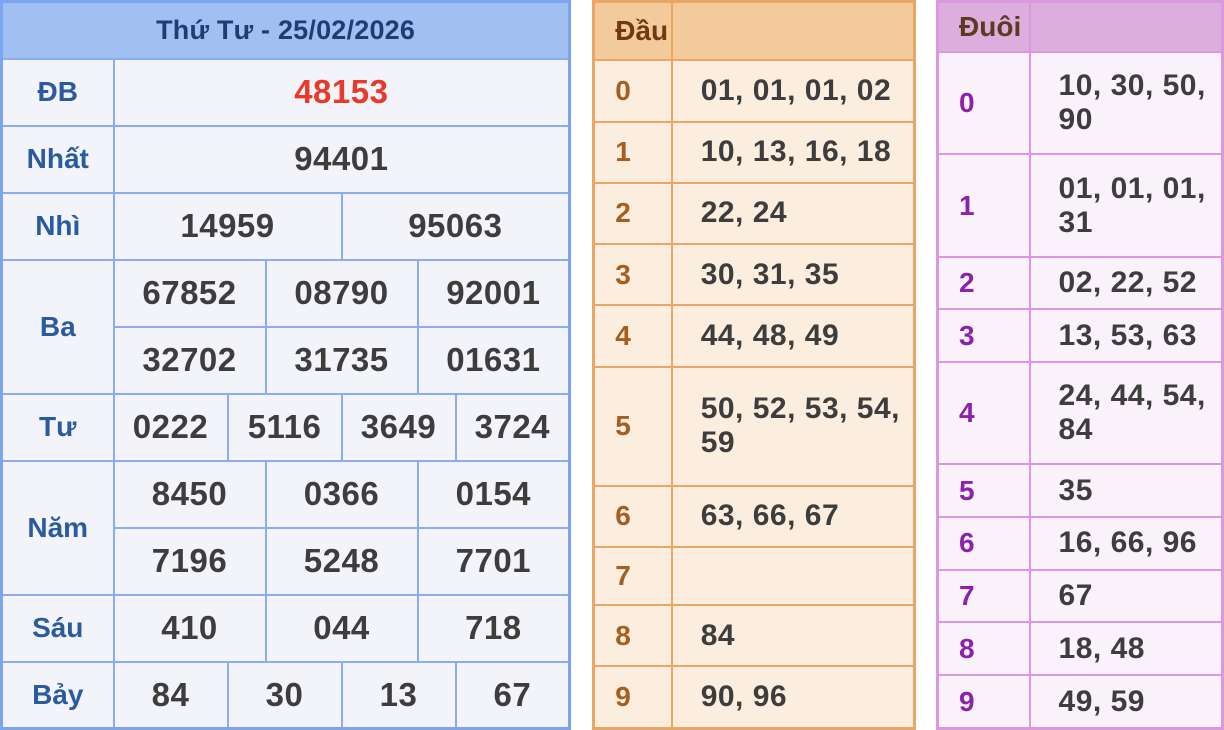  I want to click on prize-label-tu: Tư, so click(57, 427).